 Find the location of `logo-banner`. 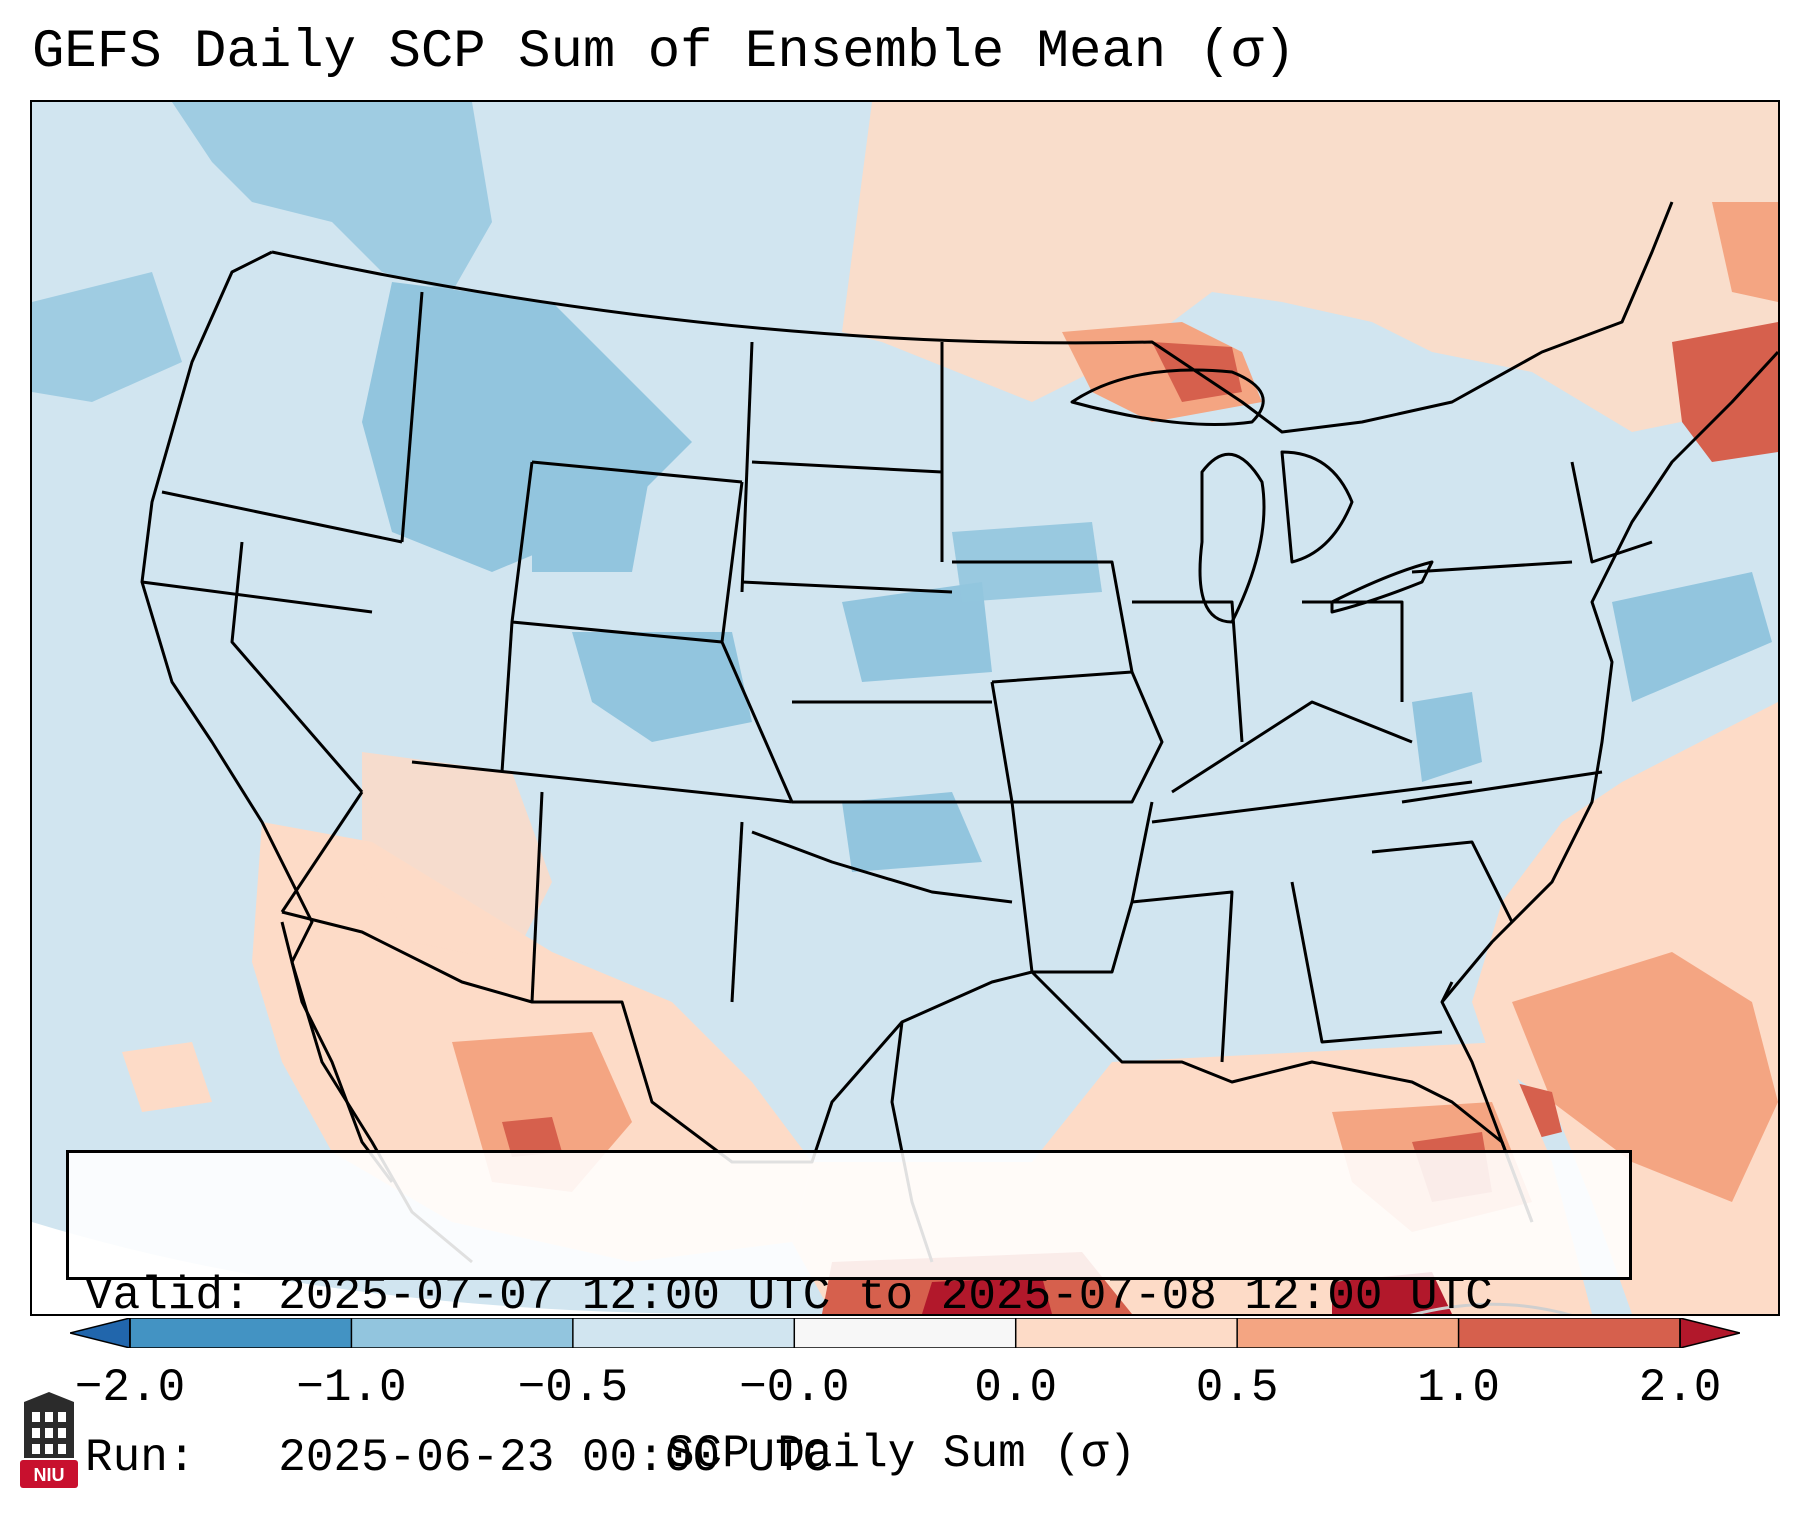

logo-banner is located at coordinates (49, 1474).